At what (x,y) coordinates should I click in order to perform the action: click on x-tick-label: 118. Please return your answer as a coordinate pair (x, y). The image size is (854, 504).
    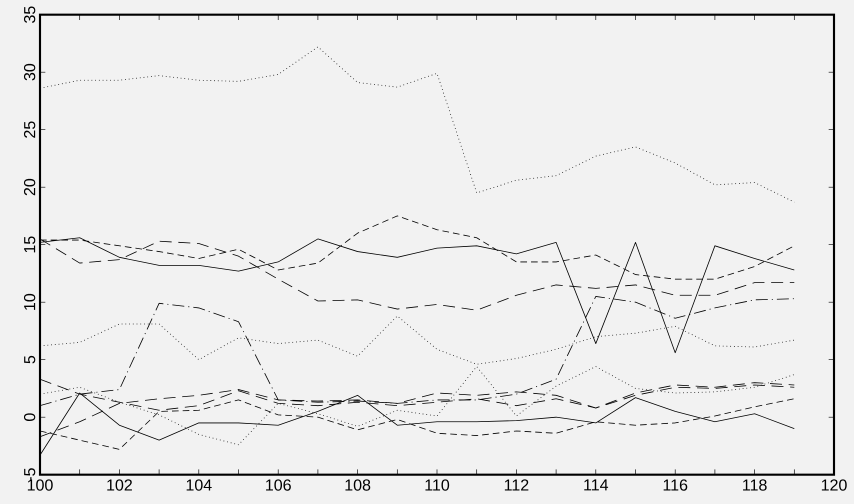
    Looking at the image, I should click on (755, 485).